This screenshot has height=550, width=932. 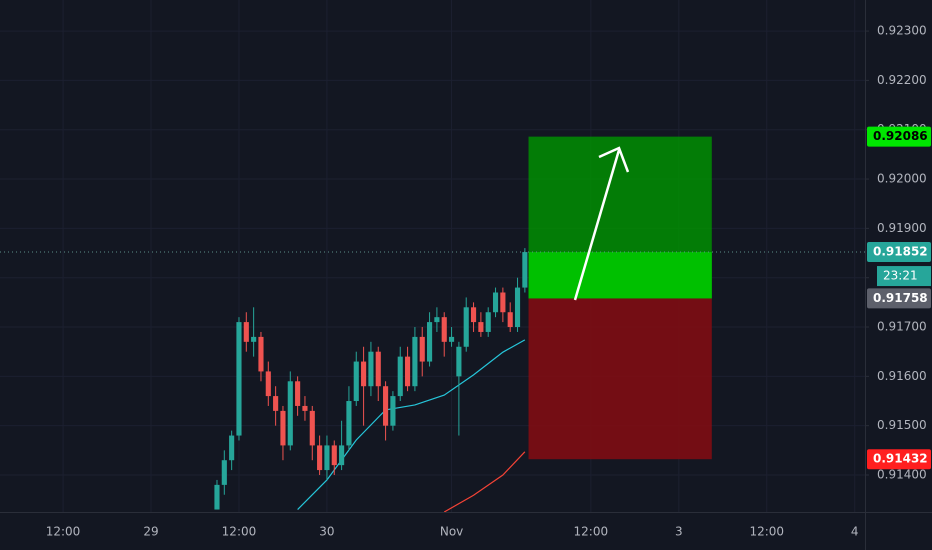 I want to click on price-label: 0.92086, so click(x=900, y=136).